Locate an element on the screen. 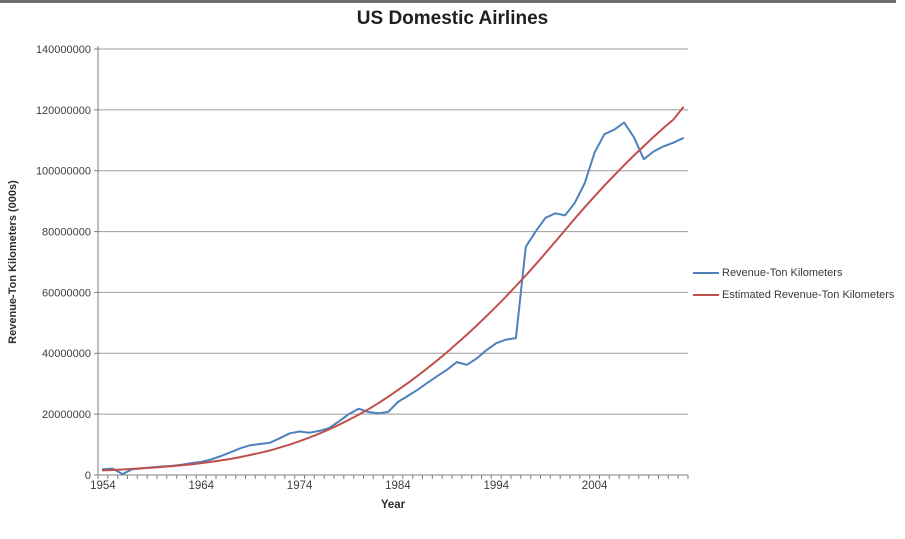 This screenshot has height=539, width=905. y-tick-label: 80000000 is located at coordinates (66, 232).